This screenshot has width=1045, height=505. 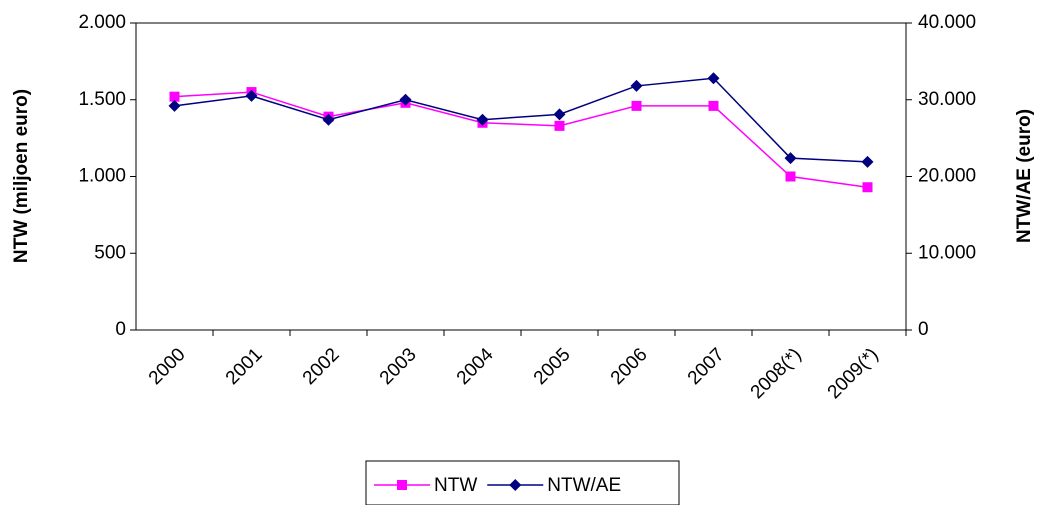 What do you see at coordinates (475, 366) in the screenshot?
I see `x-tick-label: 2004` at bounding box center [475, 366].